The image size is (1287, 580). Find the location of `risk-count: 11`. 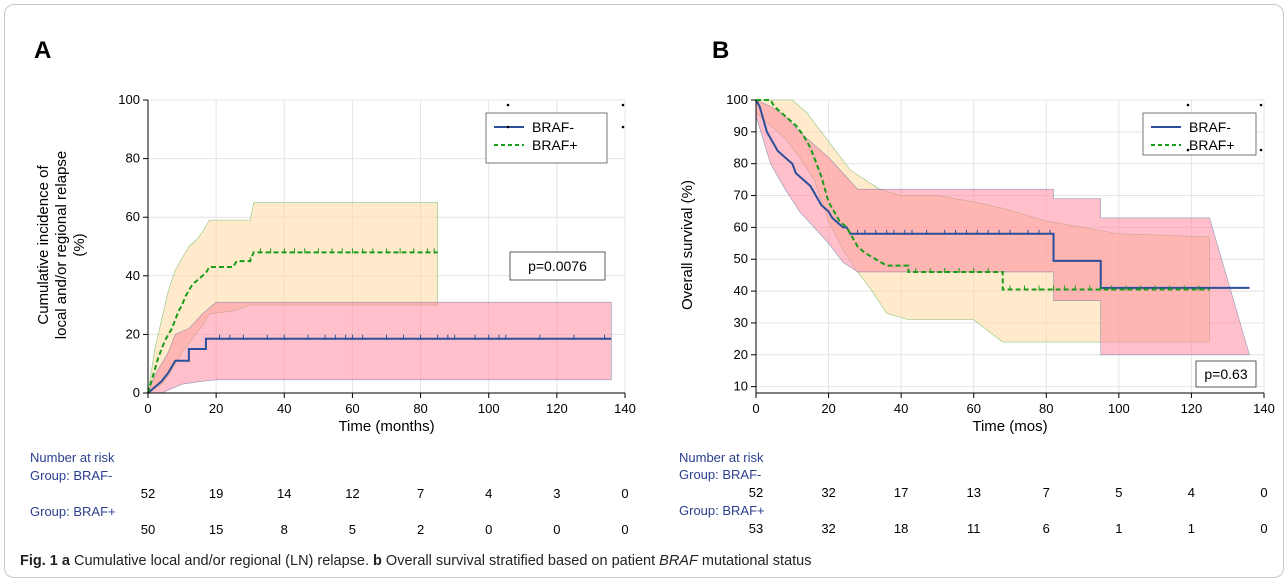

risk-count: 11 is located at coordinates (974, 528).